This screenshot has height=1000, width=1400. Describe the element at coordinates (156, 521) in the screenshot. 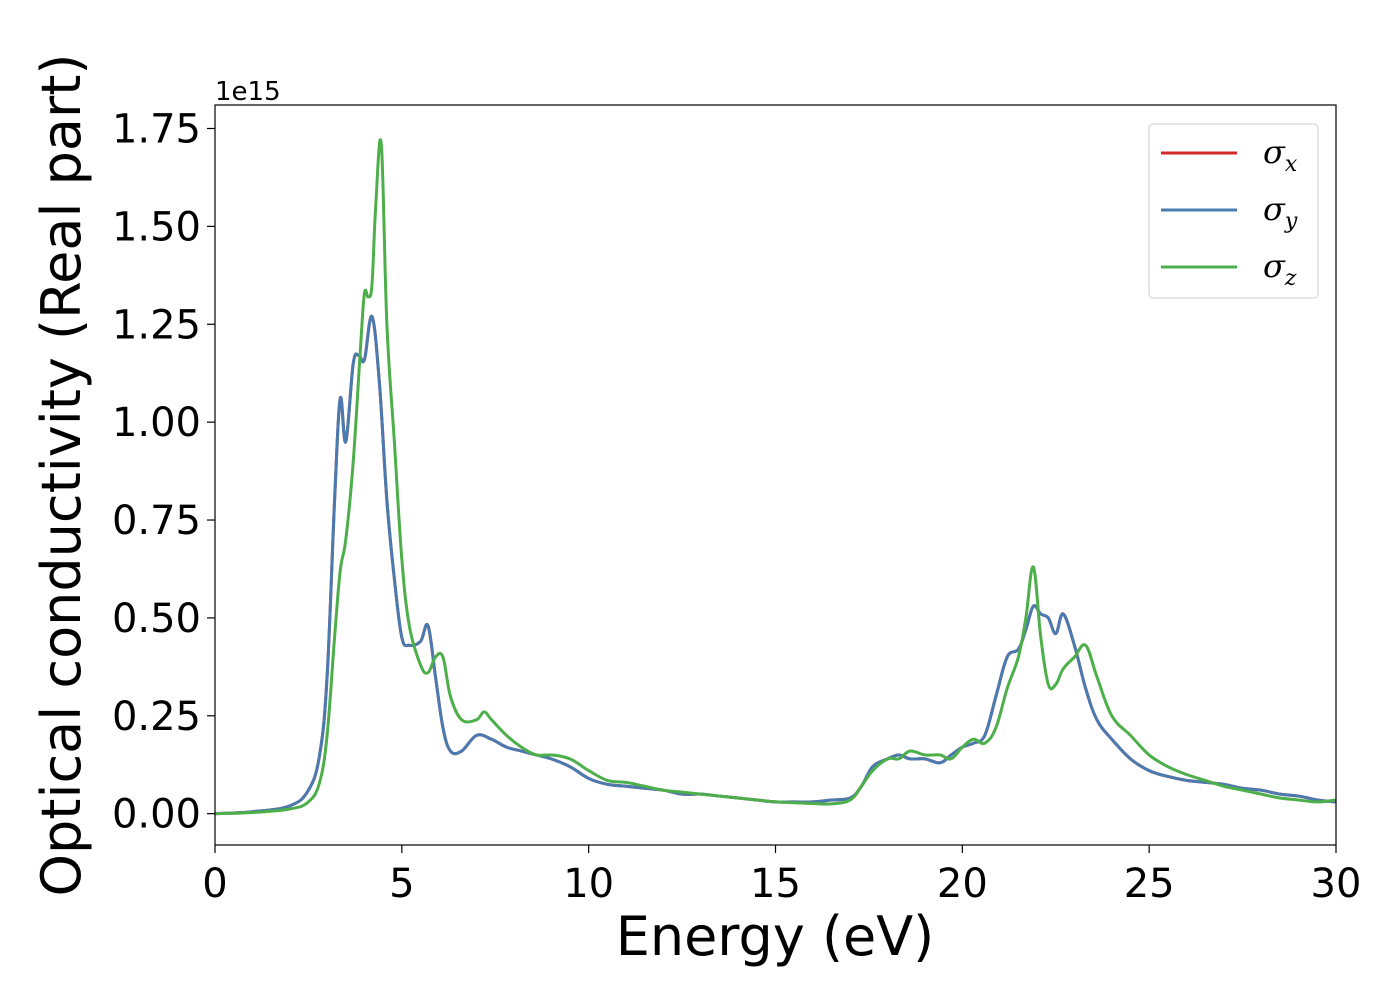

I see `y-tick-label: 0.75` at that location.